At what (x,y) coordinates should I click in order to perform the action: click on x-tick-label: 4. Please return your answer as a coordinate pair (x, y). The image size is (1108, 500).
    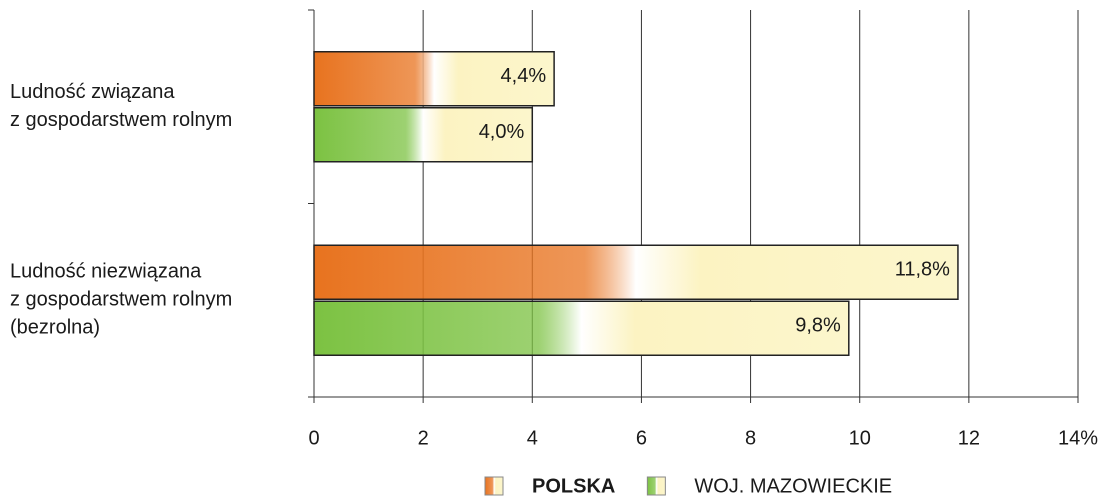
    Looking at the image, I should click on (532, 438).